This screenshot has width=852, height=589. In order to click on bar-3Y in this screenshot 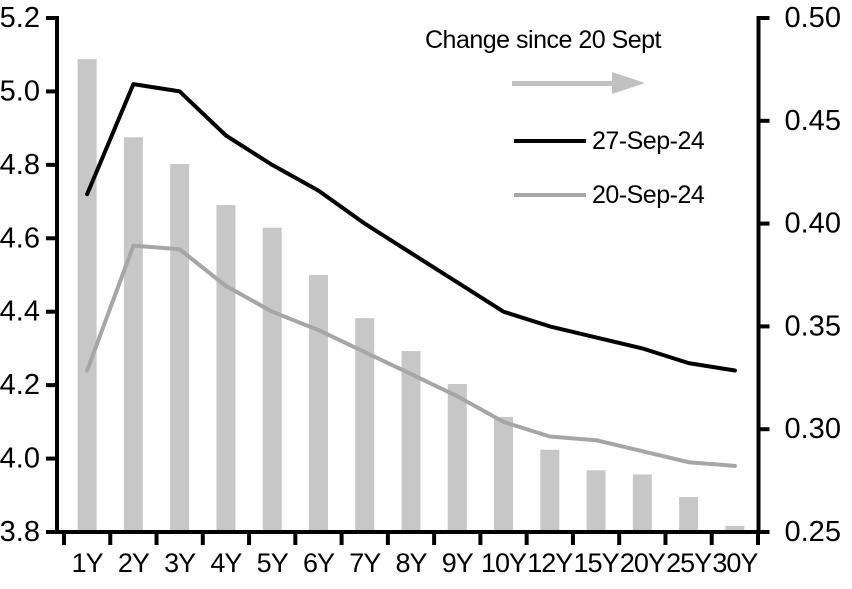, I will do `click(180, 347)`.